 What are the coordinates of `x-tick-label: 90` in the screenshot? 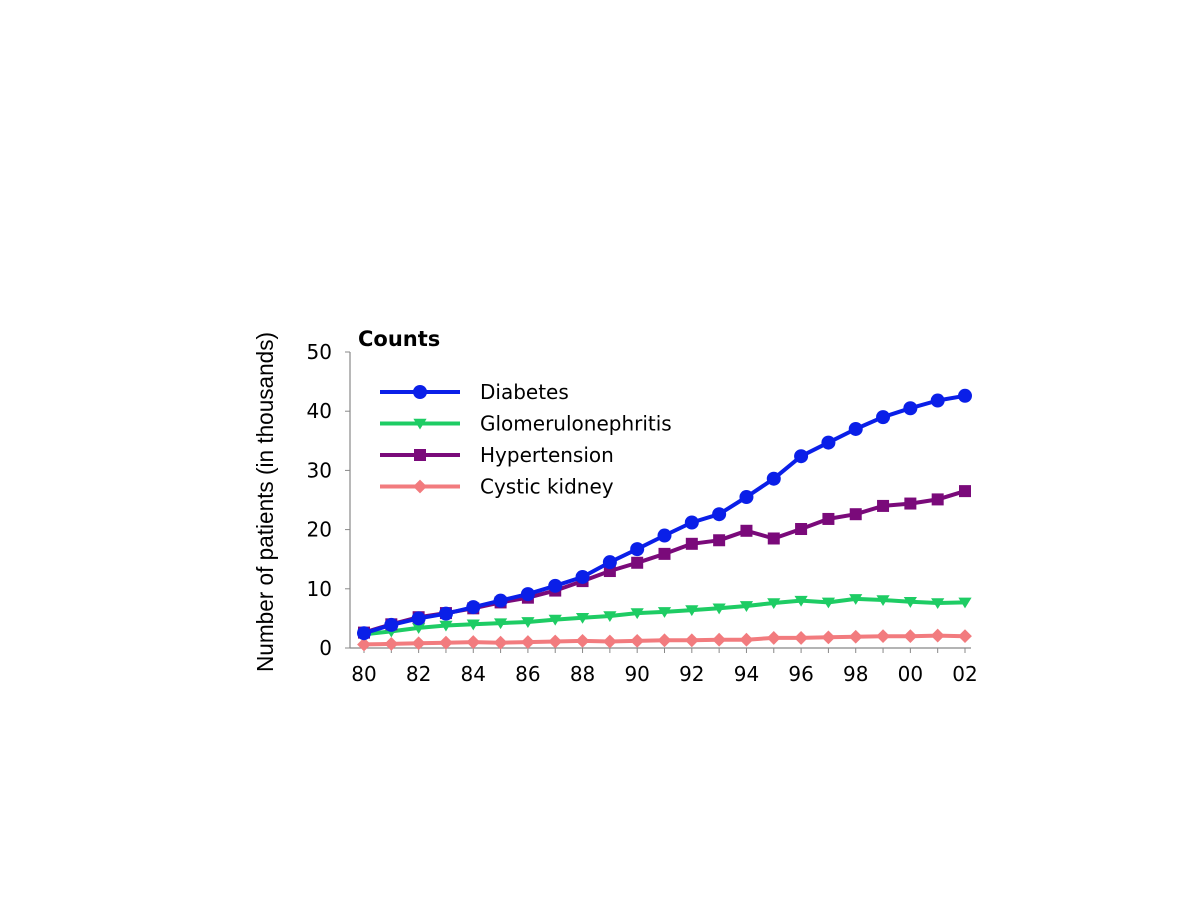 It's located at (636, 674).